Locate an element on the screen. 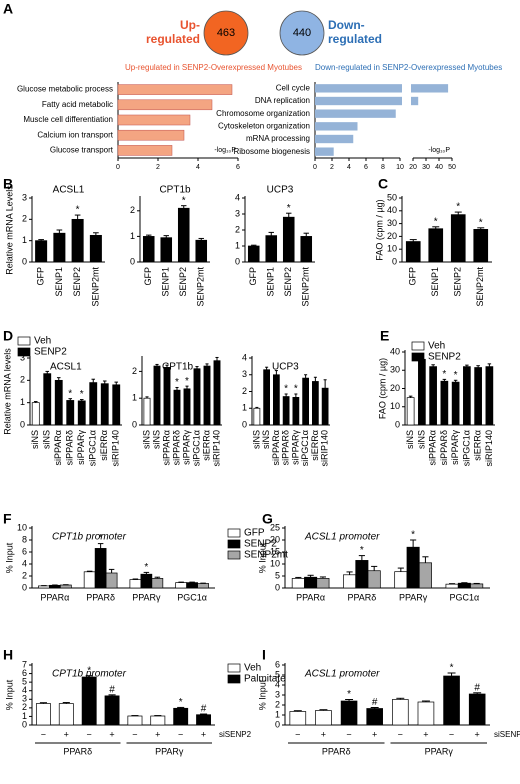 This screenshot has width=520, height=784. category-label: Fatty acid metabolic is located at coordinates (77, 104).